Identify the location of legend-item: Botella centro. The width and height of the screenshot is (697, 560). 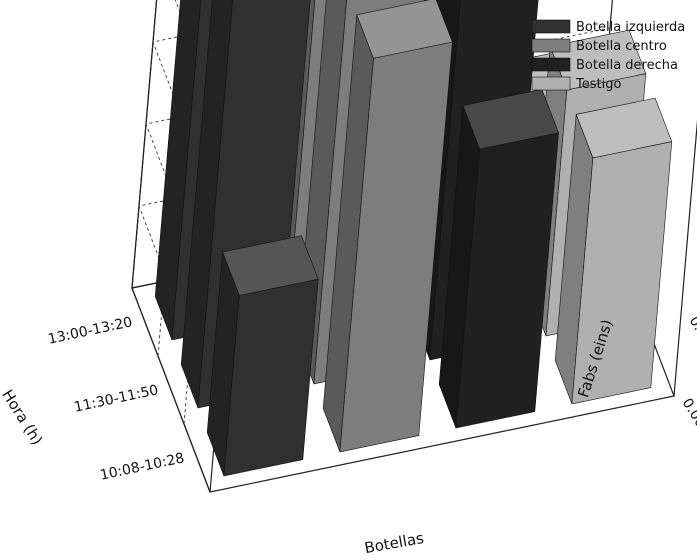
(599, 46).